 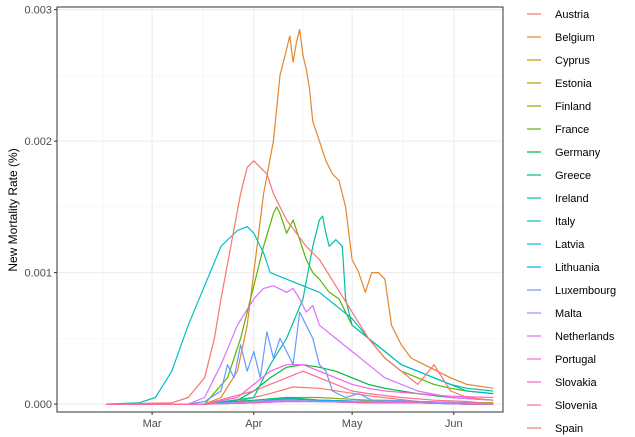 I want to click on legend-label: Slovenia, so click(x=576, y=406).